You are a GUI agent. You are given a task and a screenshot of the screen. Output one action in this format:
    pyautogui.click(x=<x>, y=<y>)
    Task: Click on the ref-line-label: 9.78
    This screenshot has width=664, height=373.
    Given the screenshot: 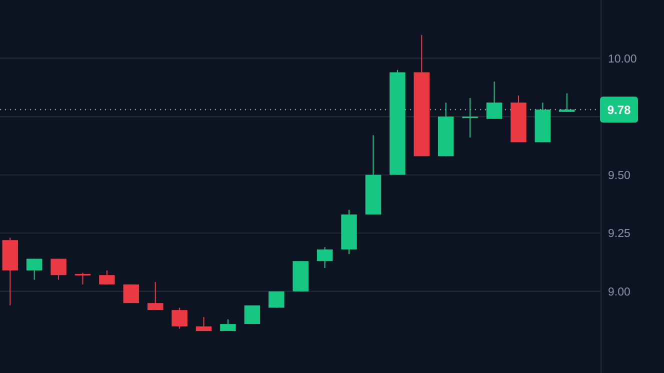 What is the action you would take?
    pyautogui.click(x=619, y=109)
    